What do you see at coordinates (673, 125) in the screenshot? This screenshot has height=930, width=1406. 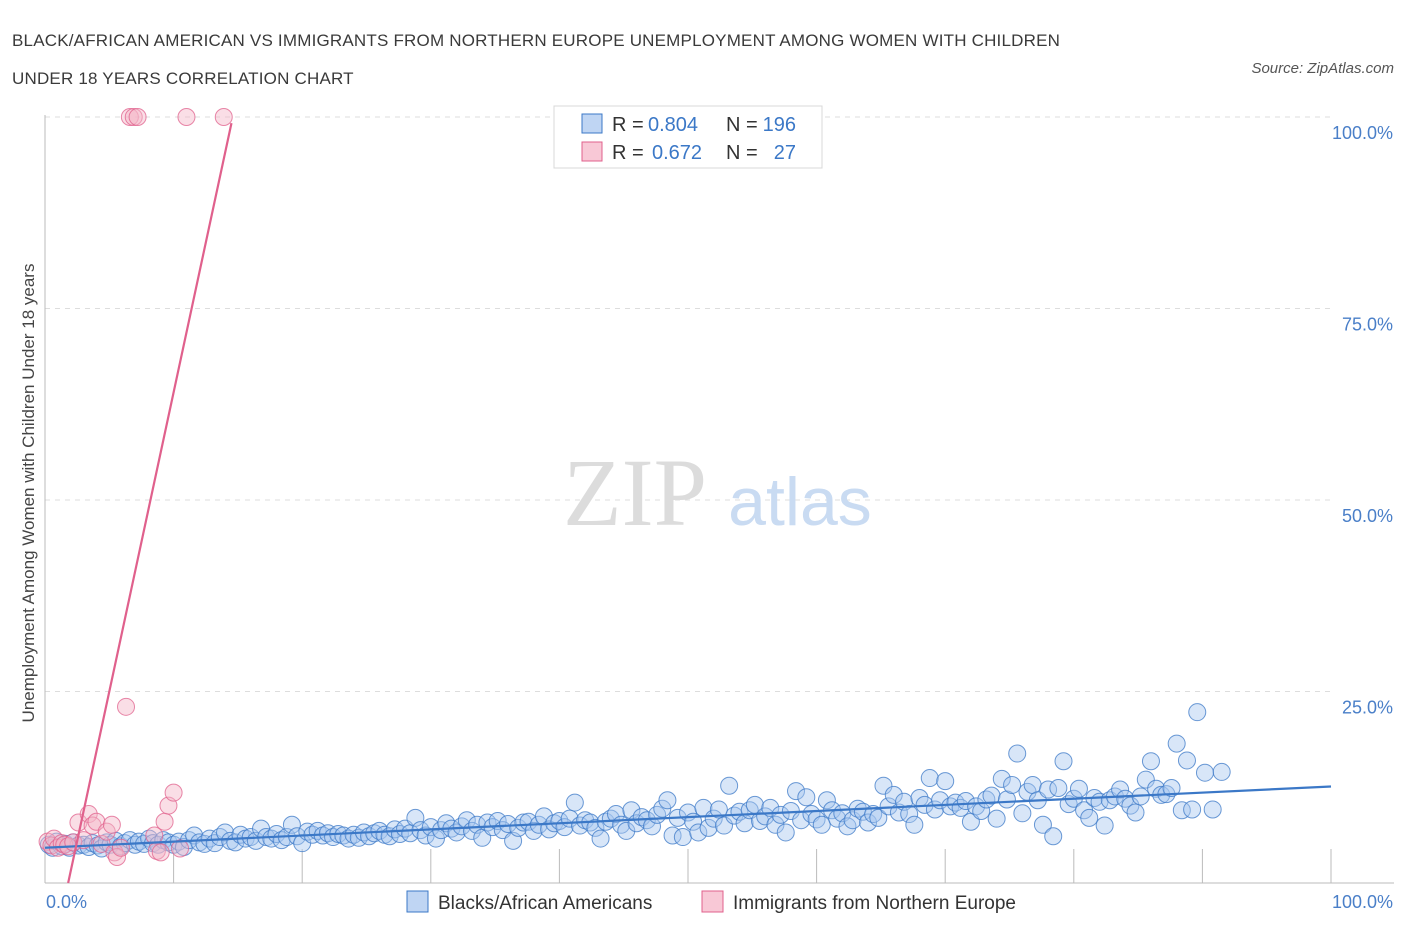 I see `legend-r-value-blue: 0.804` at bounding box center [673, 125].